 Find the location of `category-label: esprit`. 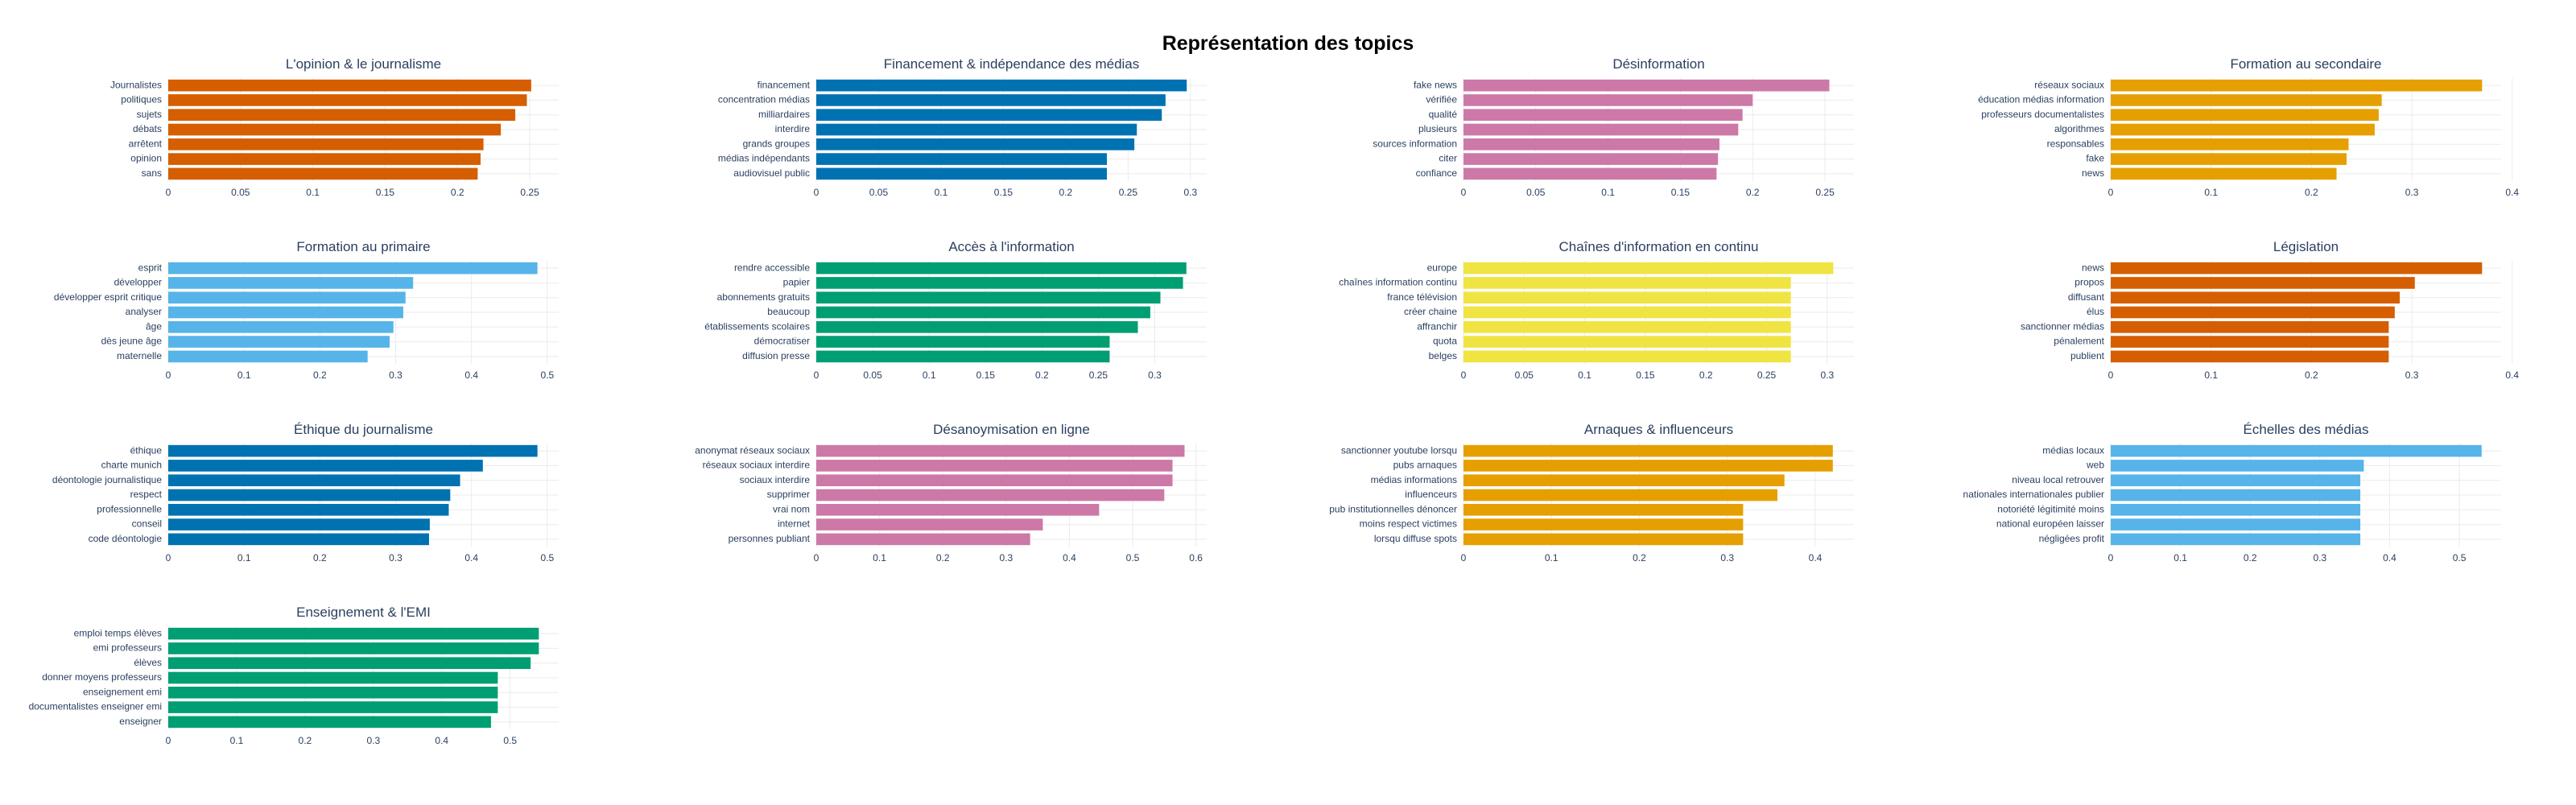

category-label: esprit is located at coordinates (150, 267).